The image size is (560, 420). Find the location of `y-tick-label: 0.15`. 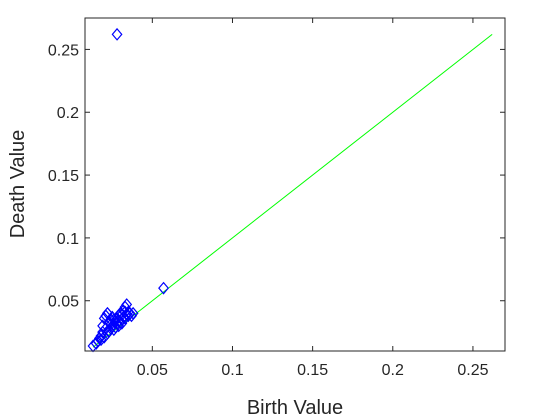

y-tick-label: 0.15 is located at coordinates (63, 176).